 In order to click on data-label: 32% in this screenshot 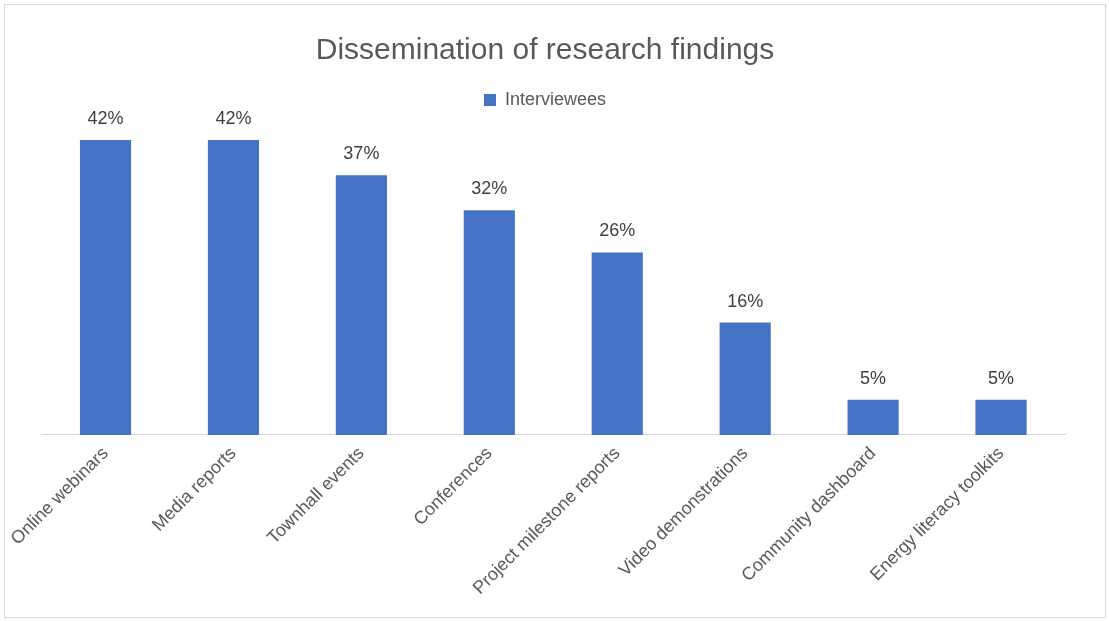, I will do `click(489, 188)`.